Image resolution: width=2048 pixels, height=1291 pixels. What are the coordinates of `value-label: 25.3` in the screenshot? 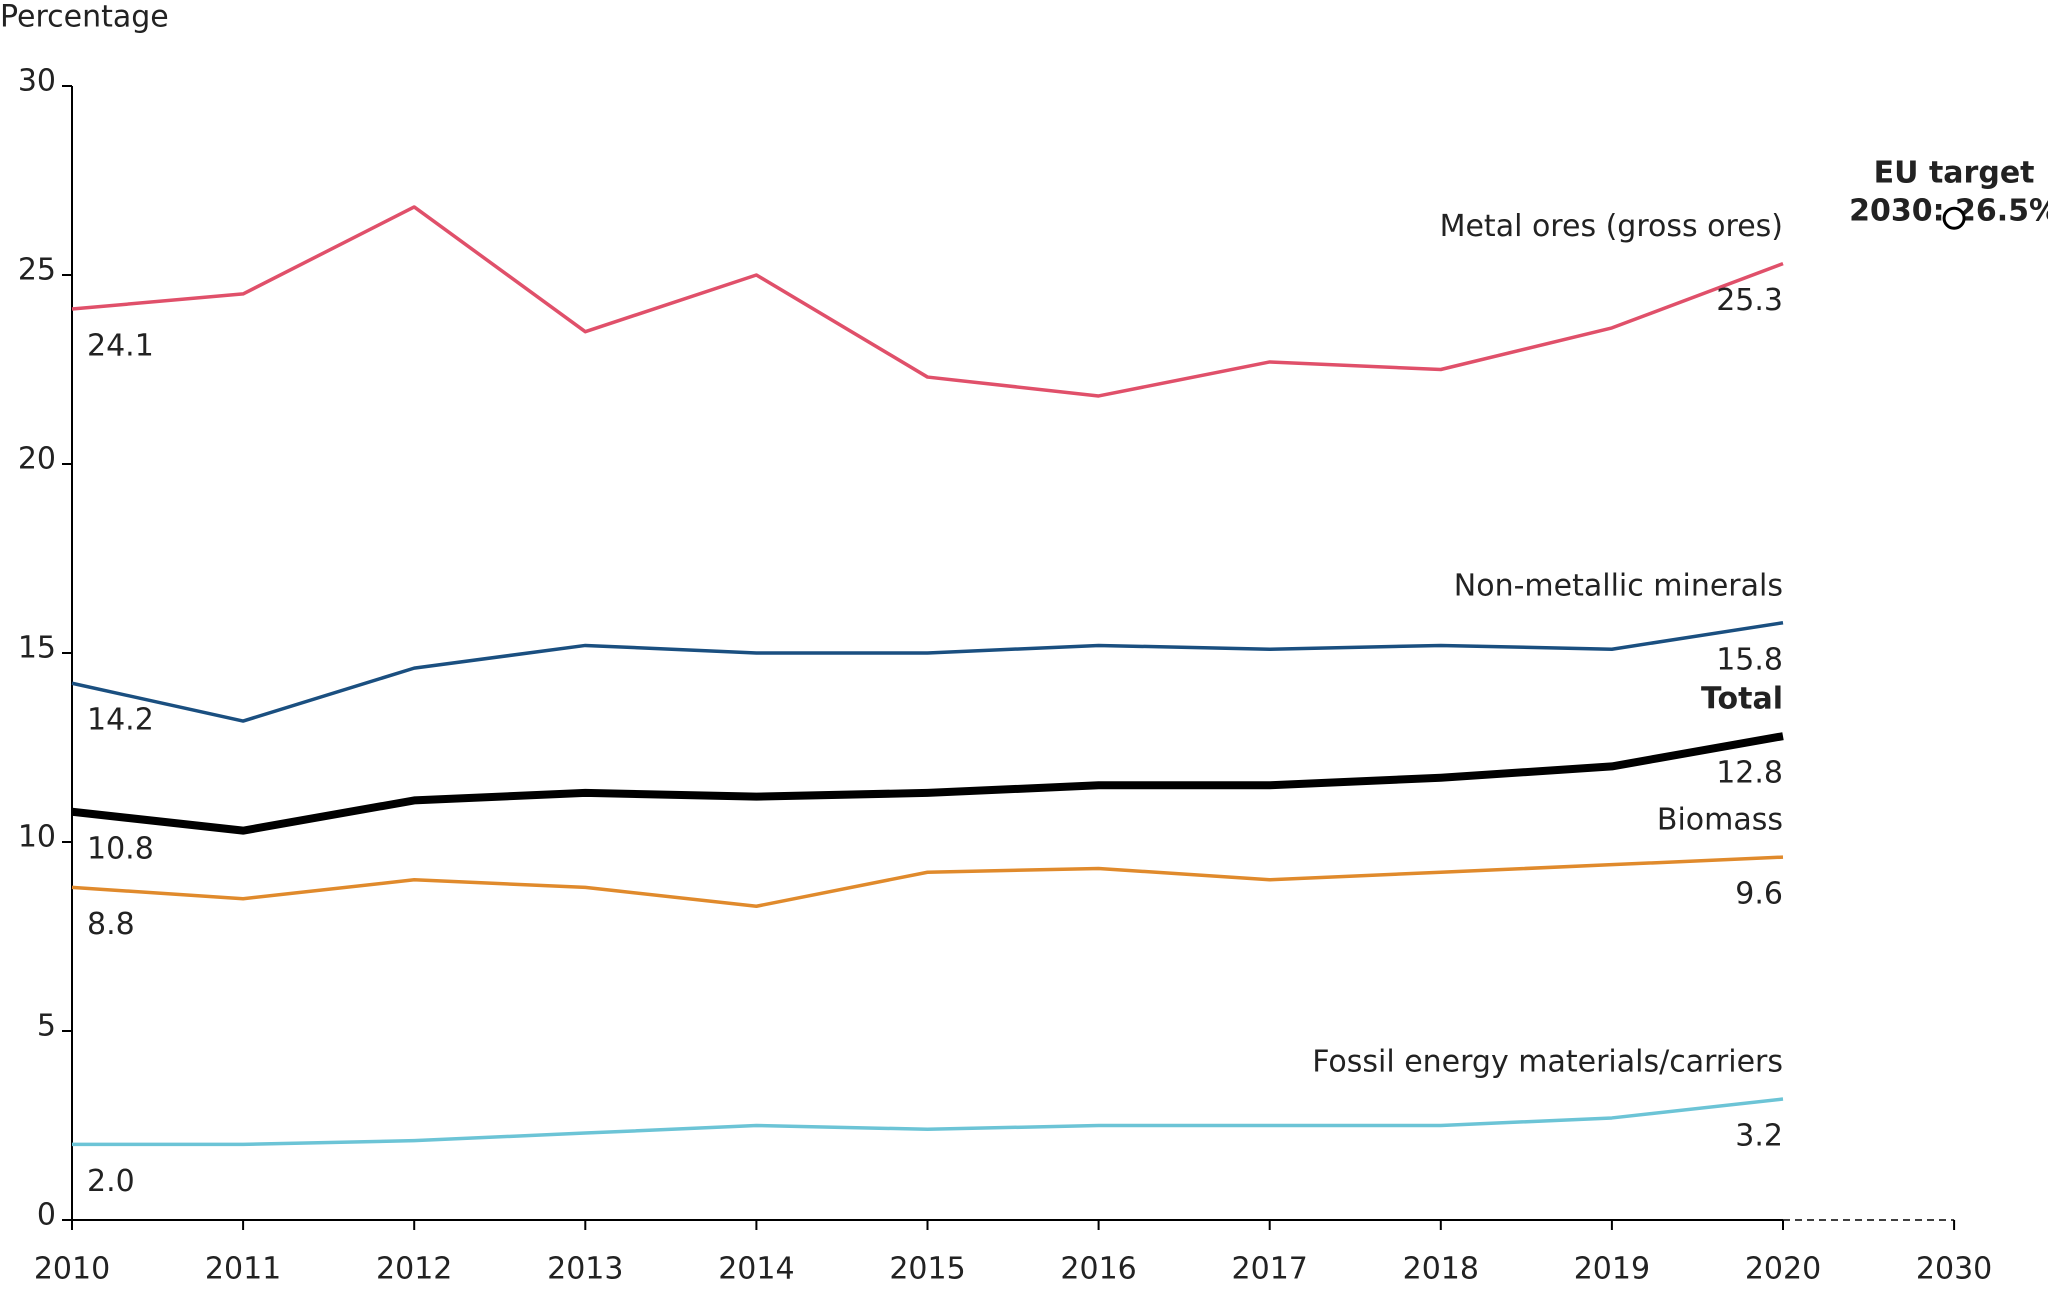 It's located at (1749, 300).